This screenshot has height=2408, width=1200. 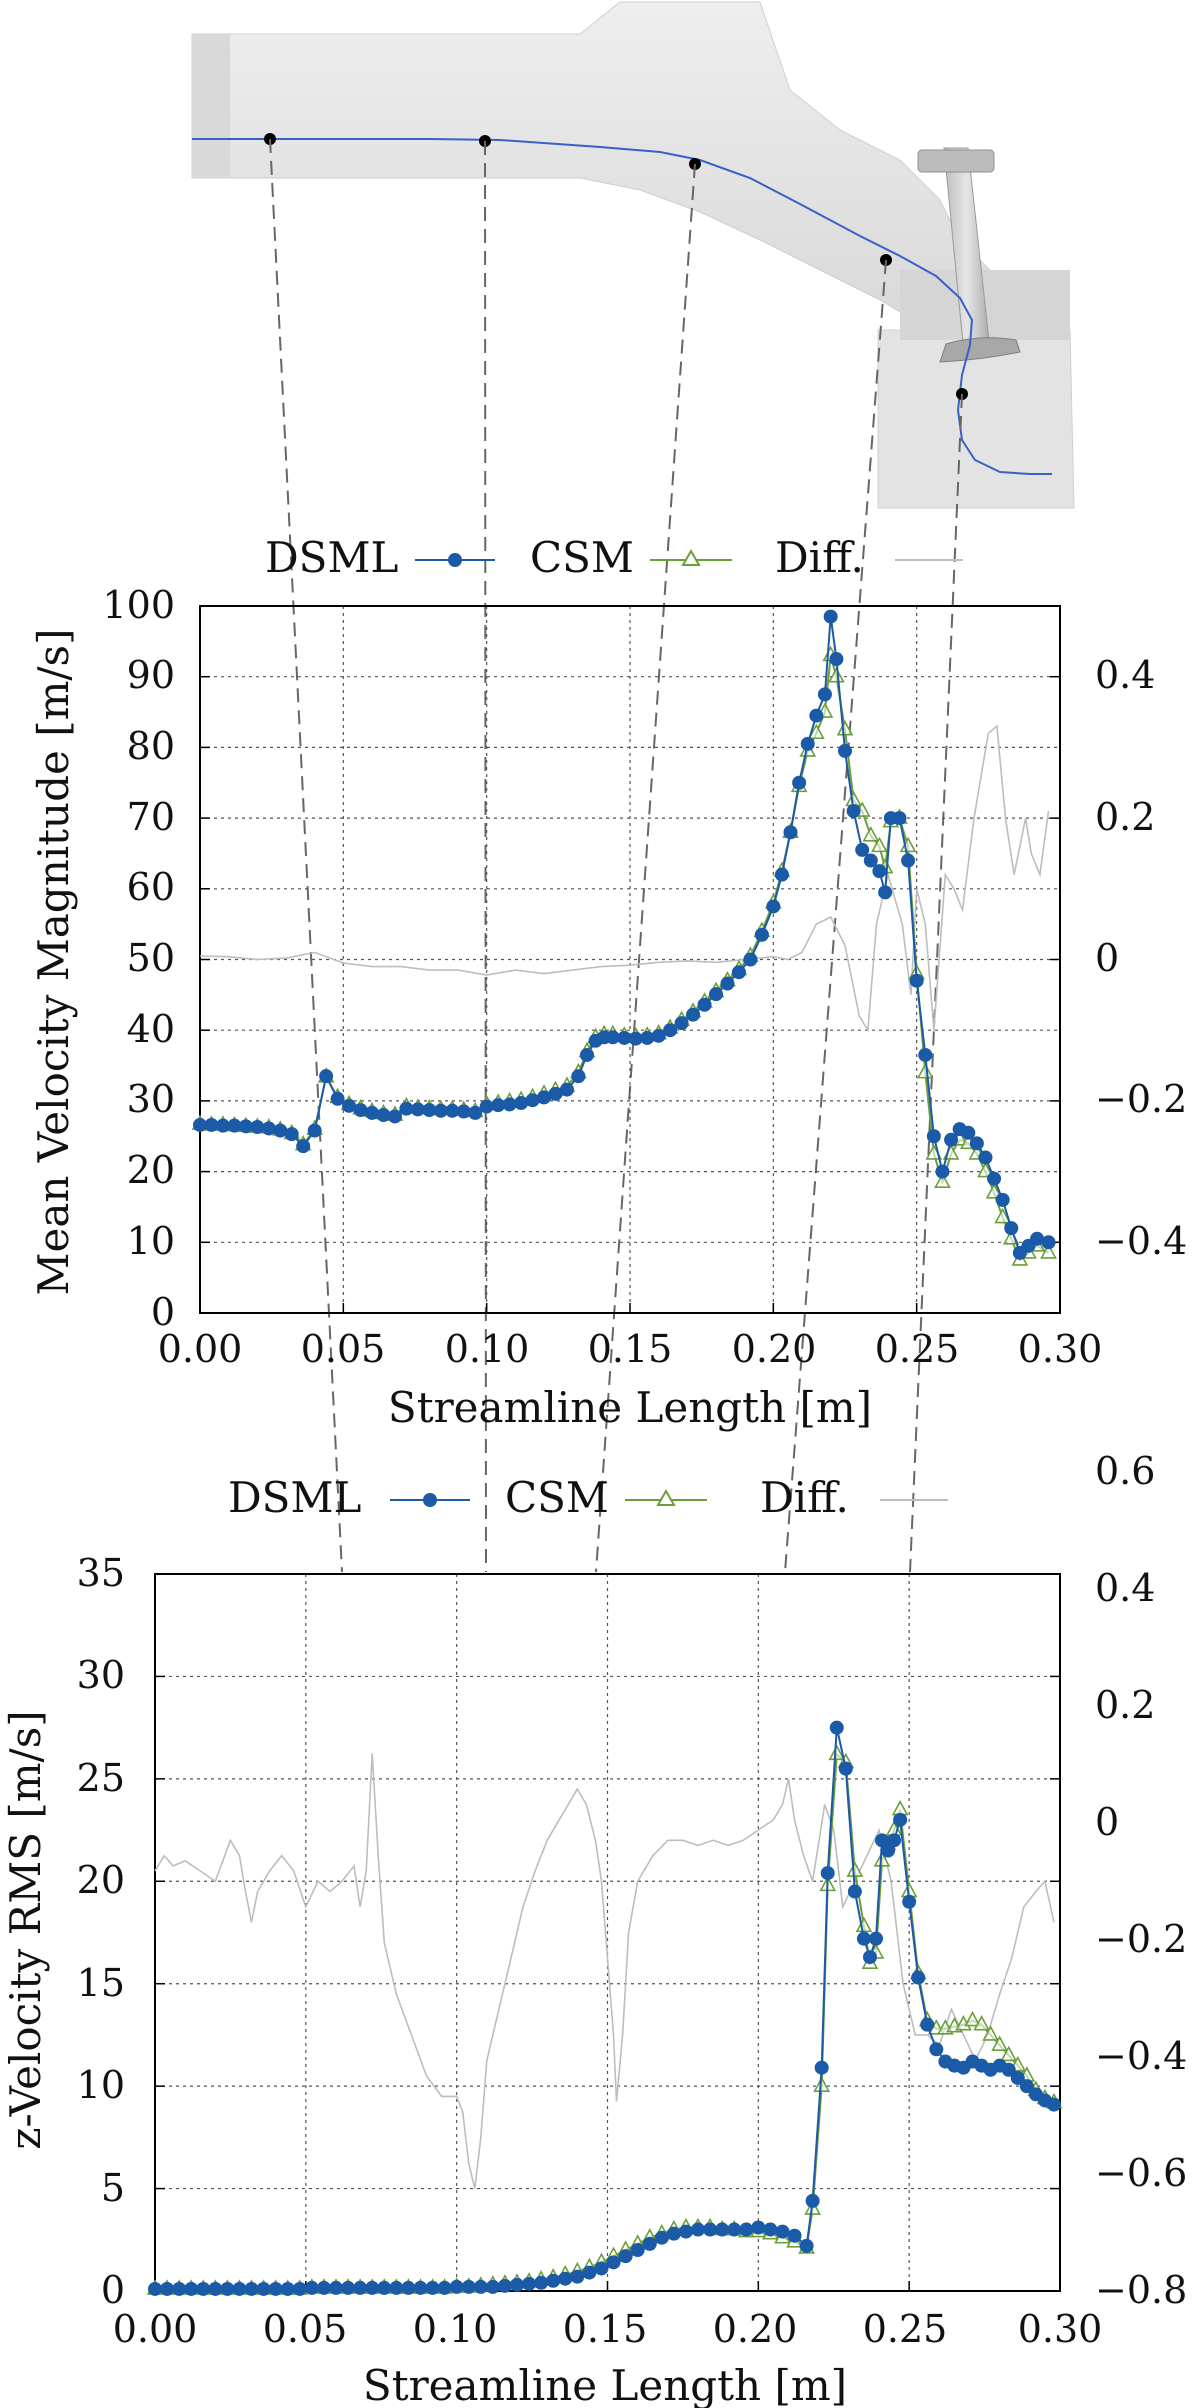 I want to click on y2-tick-label: 0.2, so click(x=1125, y=817).